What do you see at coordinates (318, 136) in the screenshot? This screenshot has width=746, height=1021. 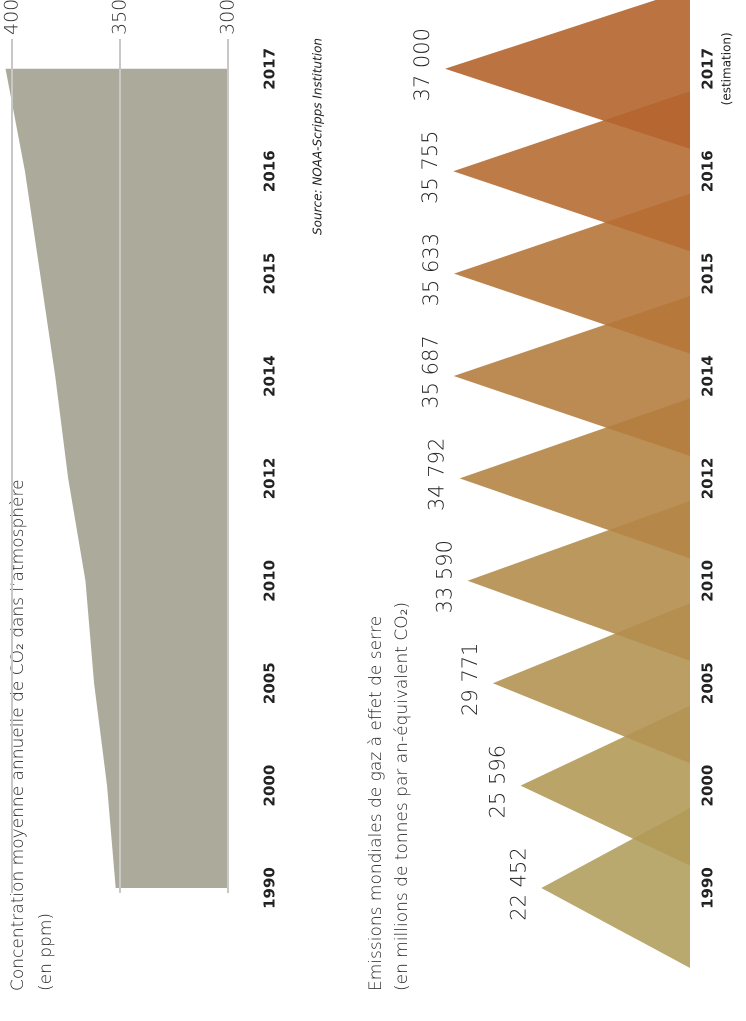 I see `source: Source: NOAA-Scripps Institution` at bounding box center [318, 136].